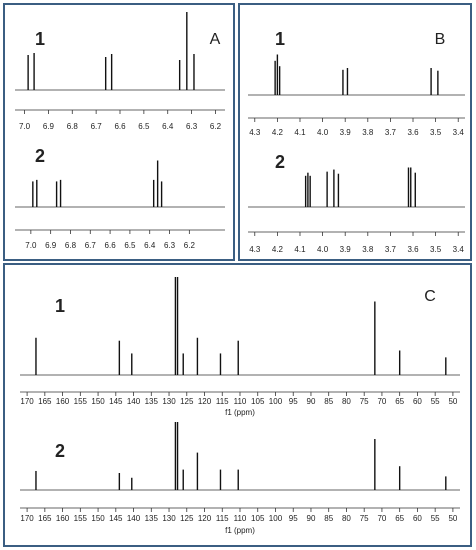  What do you see at coordinates (134, 401) in the screenshot?
I see `x-tick-label: 140` at bounding box center [134, 401].